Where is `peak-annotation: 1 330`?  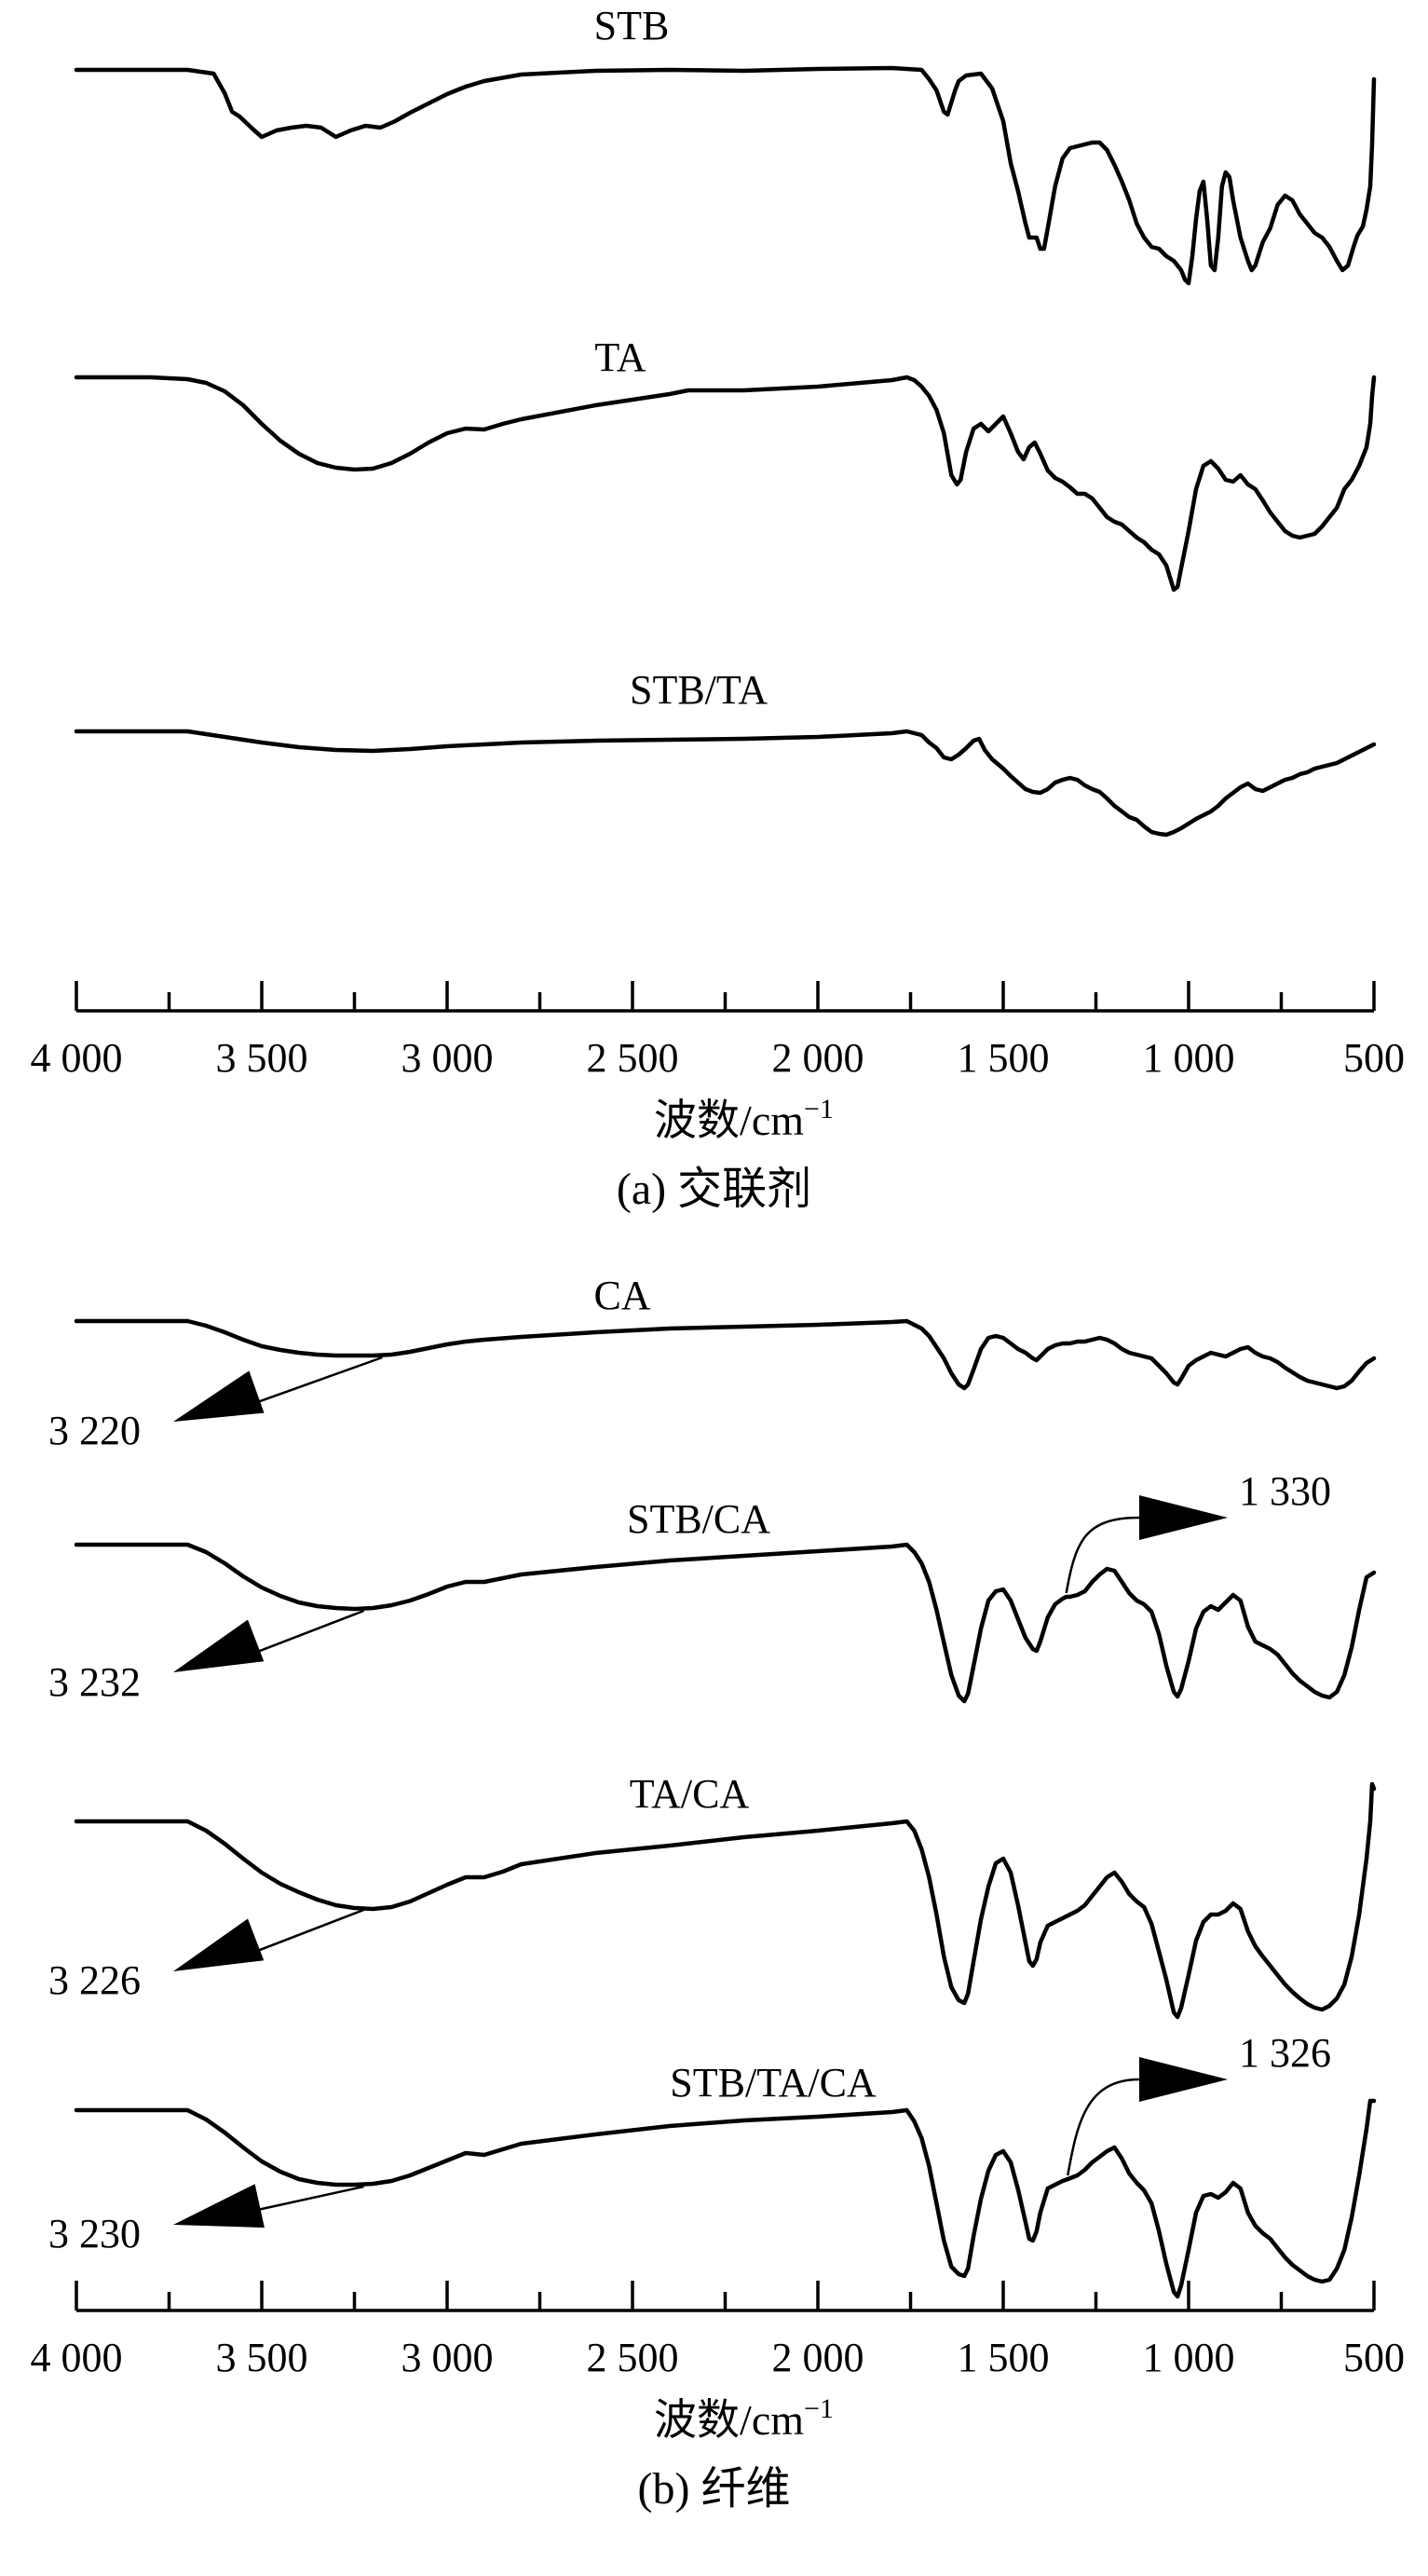 peak-annotation: 1 330 is located at coordinates (1198, 1531).